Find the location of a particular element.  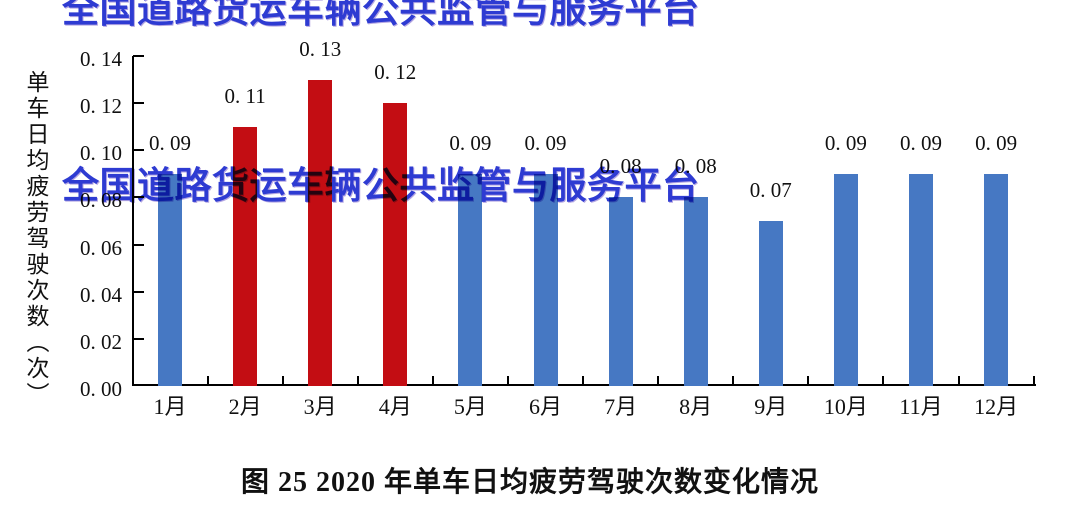

figure-caption: 图 25 2020 年单车日均疲劳驾驶次数变化情况 is located at coordinates (529, 482).